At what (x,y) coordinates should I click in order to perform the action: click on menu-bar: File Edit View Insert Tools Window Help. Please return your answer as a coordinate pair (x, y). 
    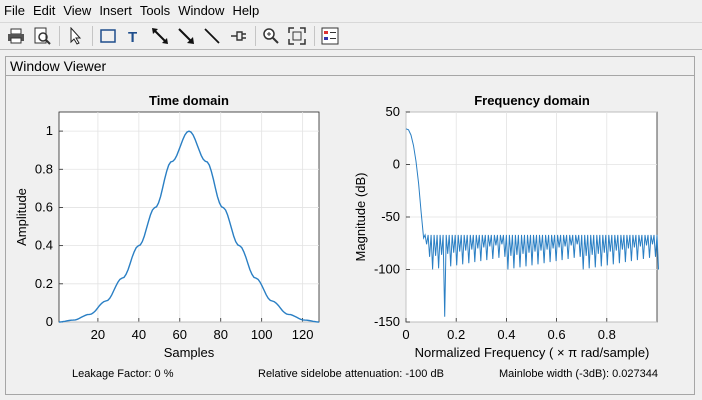
    Looking at the image, I should click on (351, 11).